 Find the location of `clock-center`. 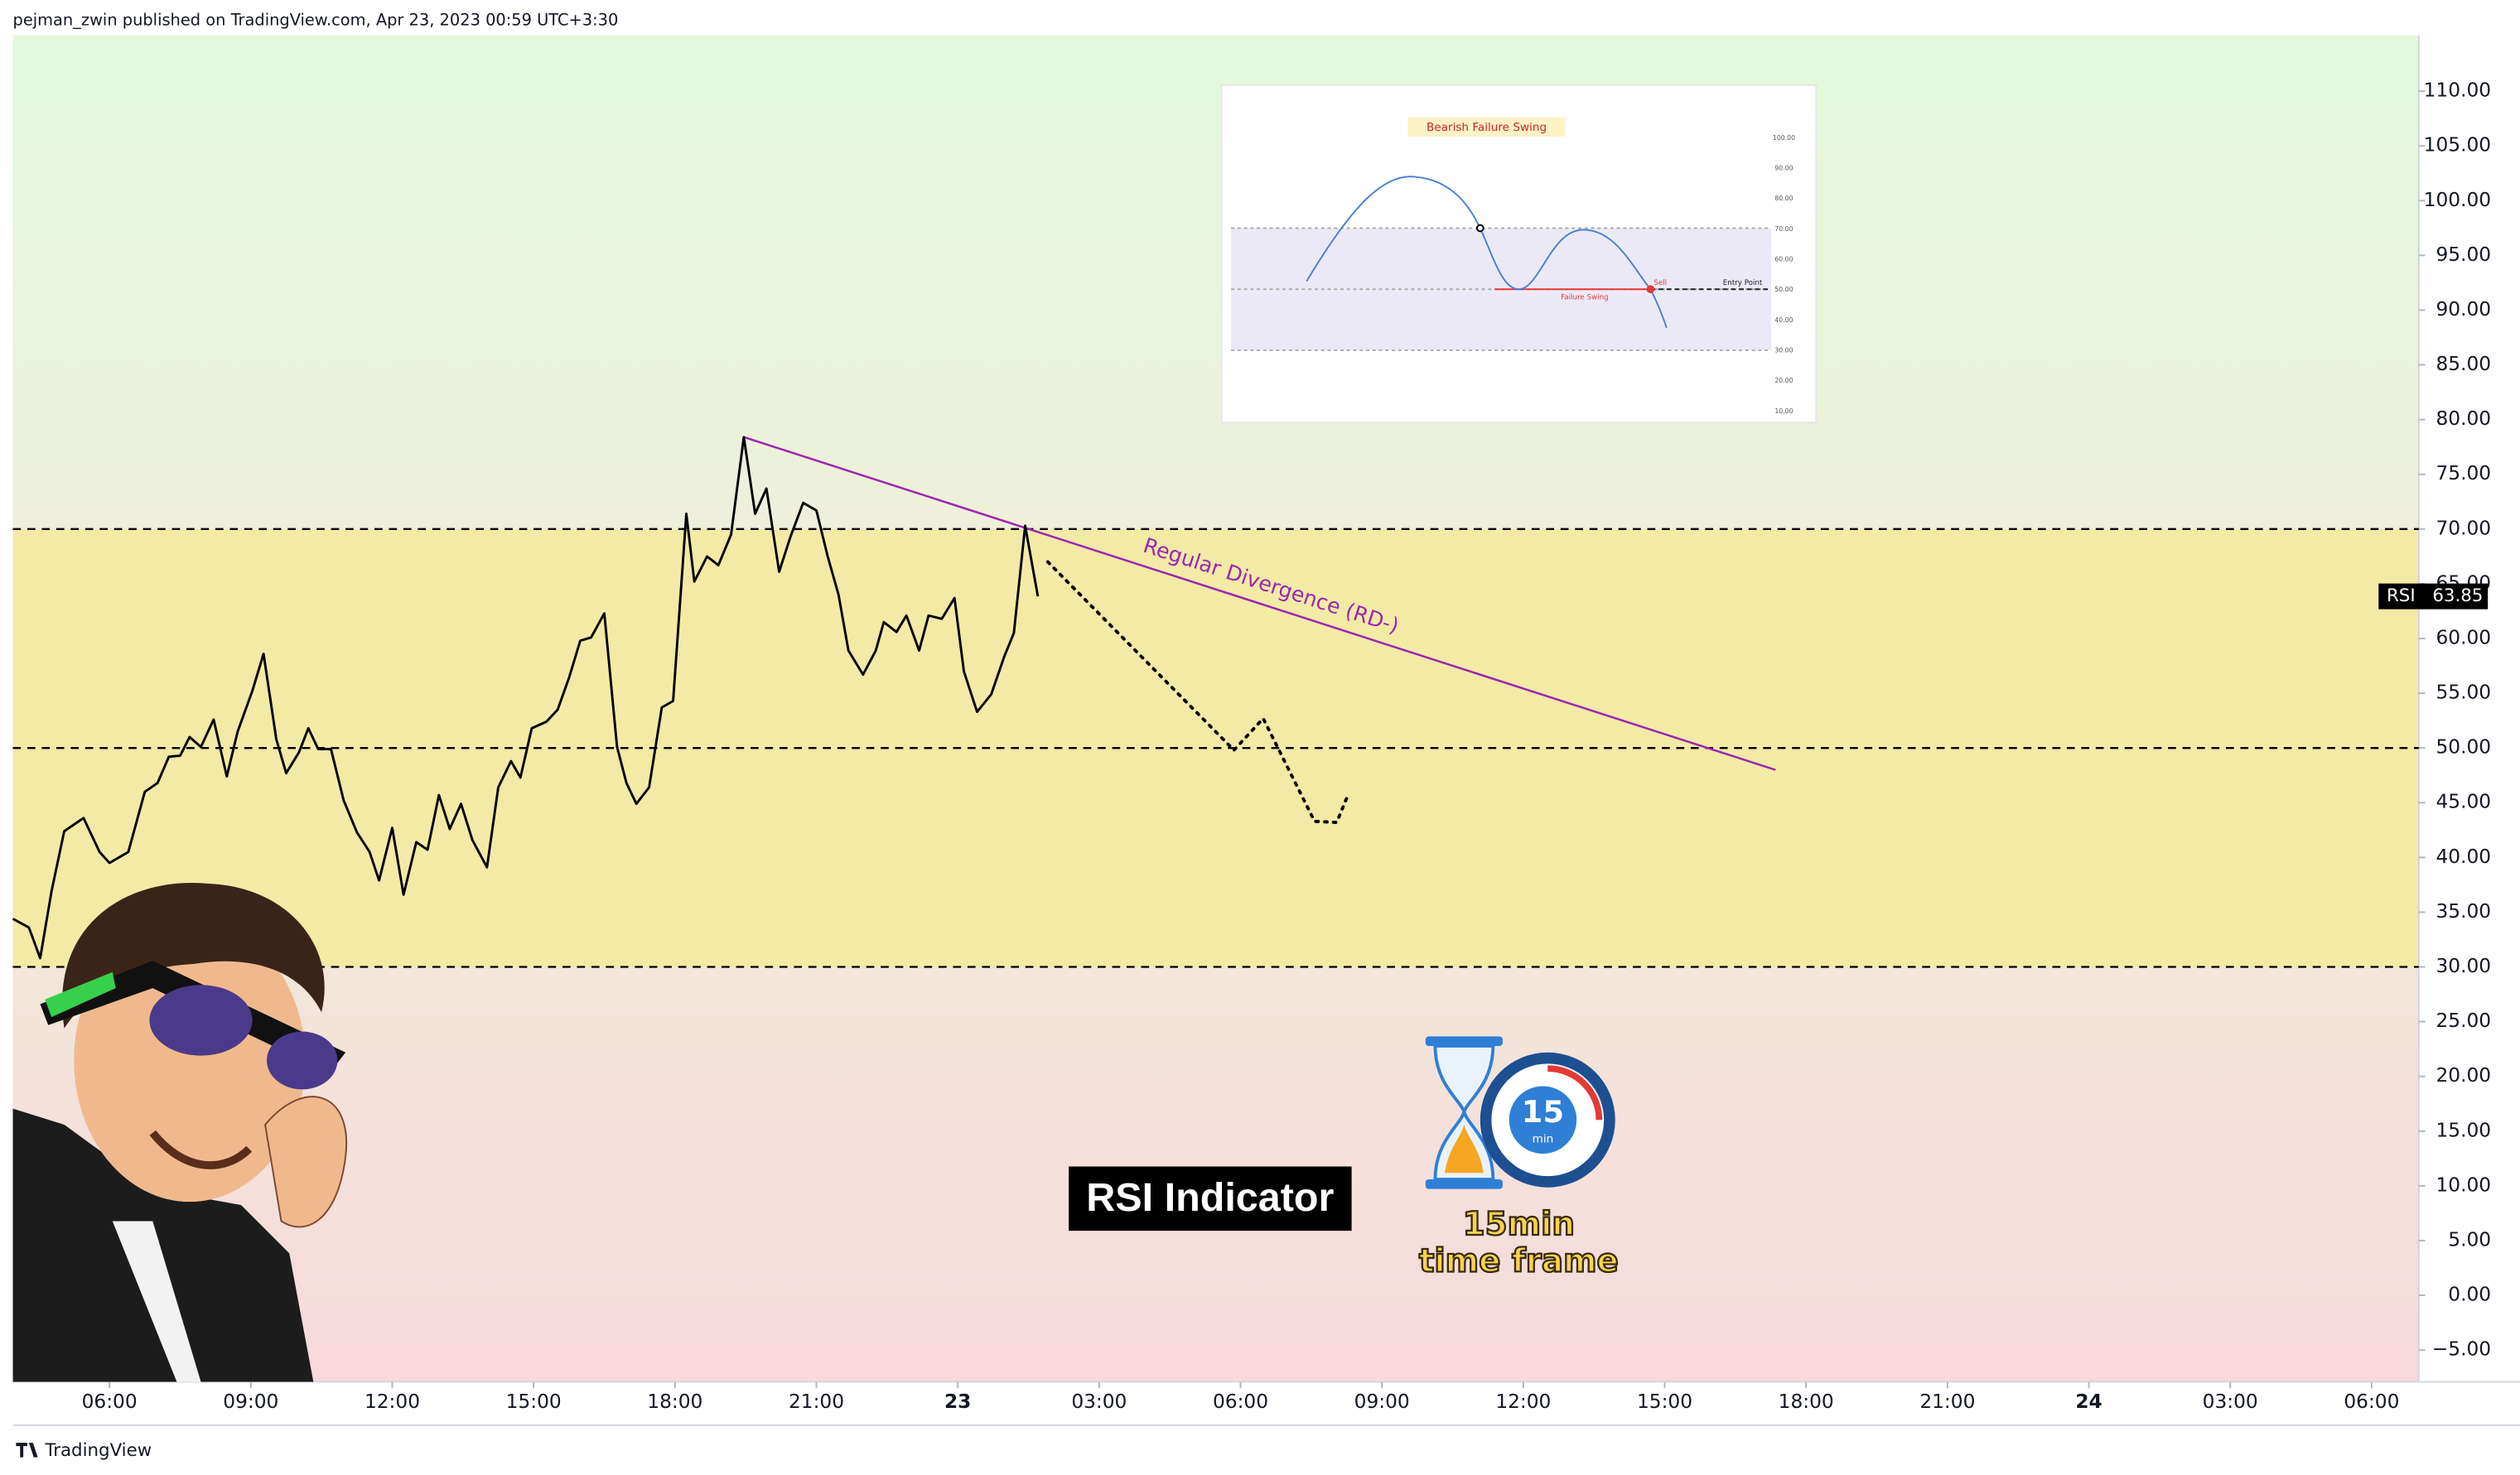

clock-center is located at coordinates (1543, 1120).